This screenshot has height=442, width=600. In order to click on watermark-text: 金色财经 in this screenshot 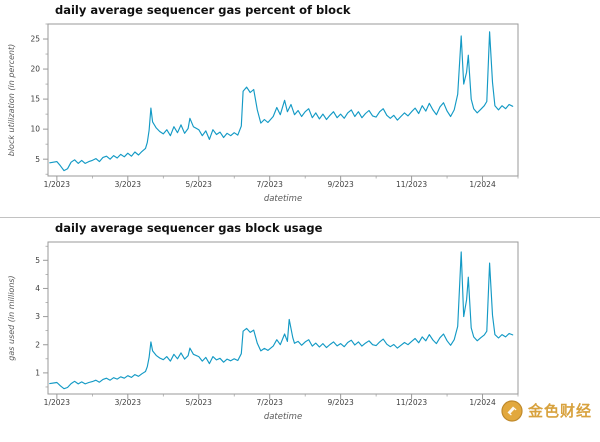, I will do `click(559, 410)`.